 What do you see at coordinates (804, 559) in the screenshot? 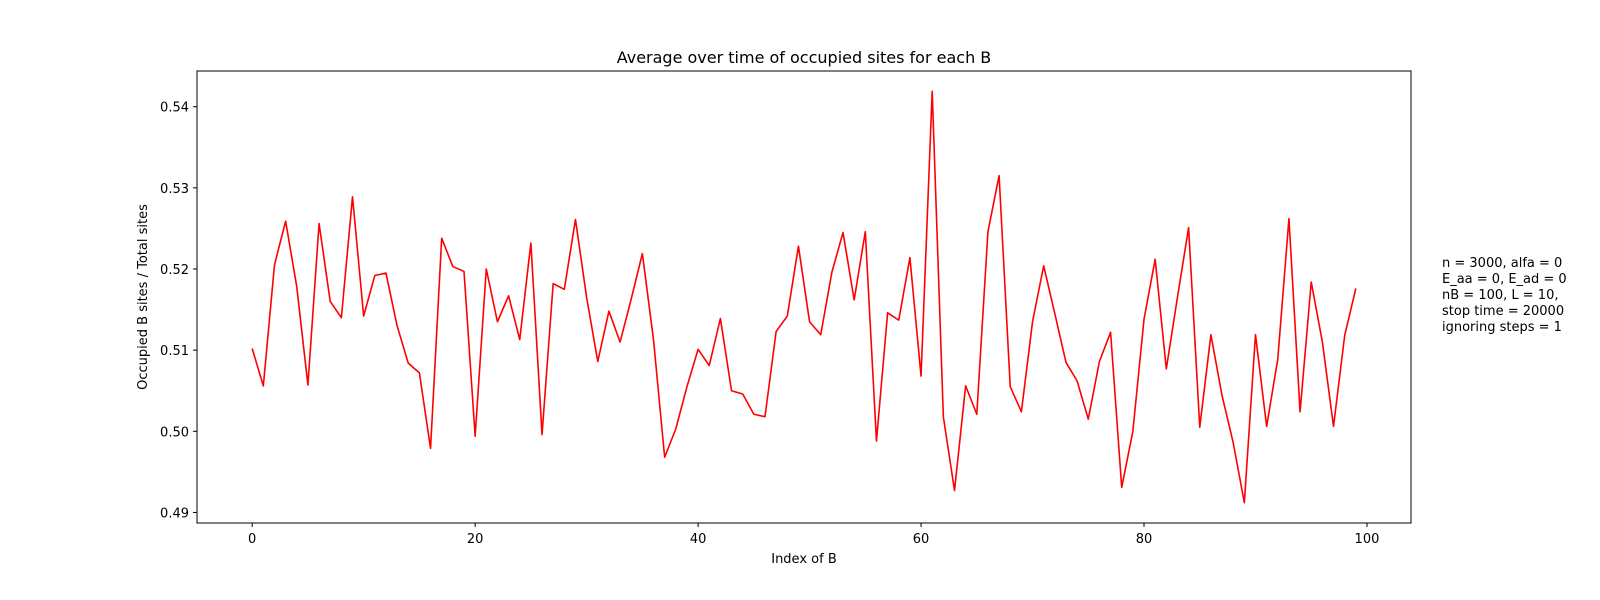
I see `x-axis-label: Index of B` at bounding box center [804, 559].